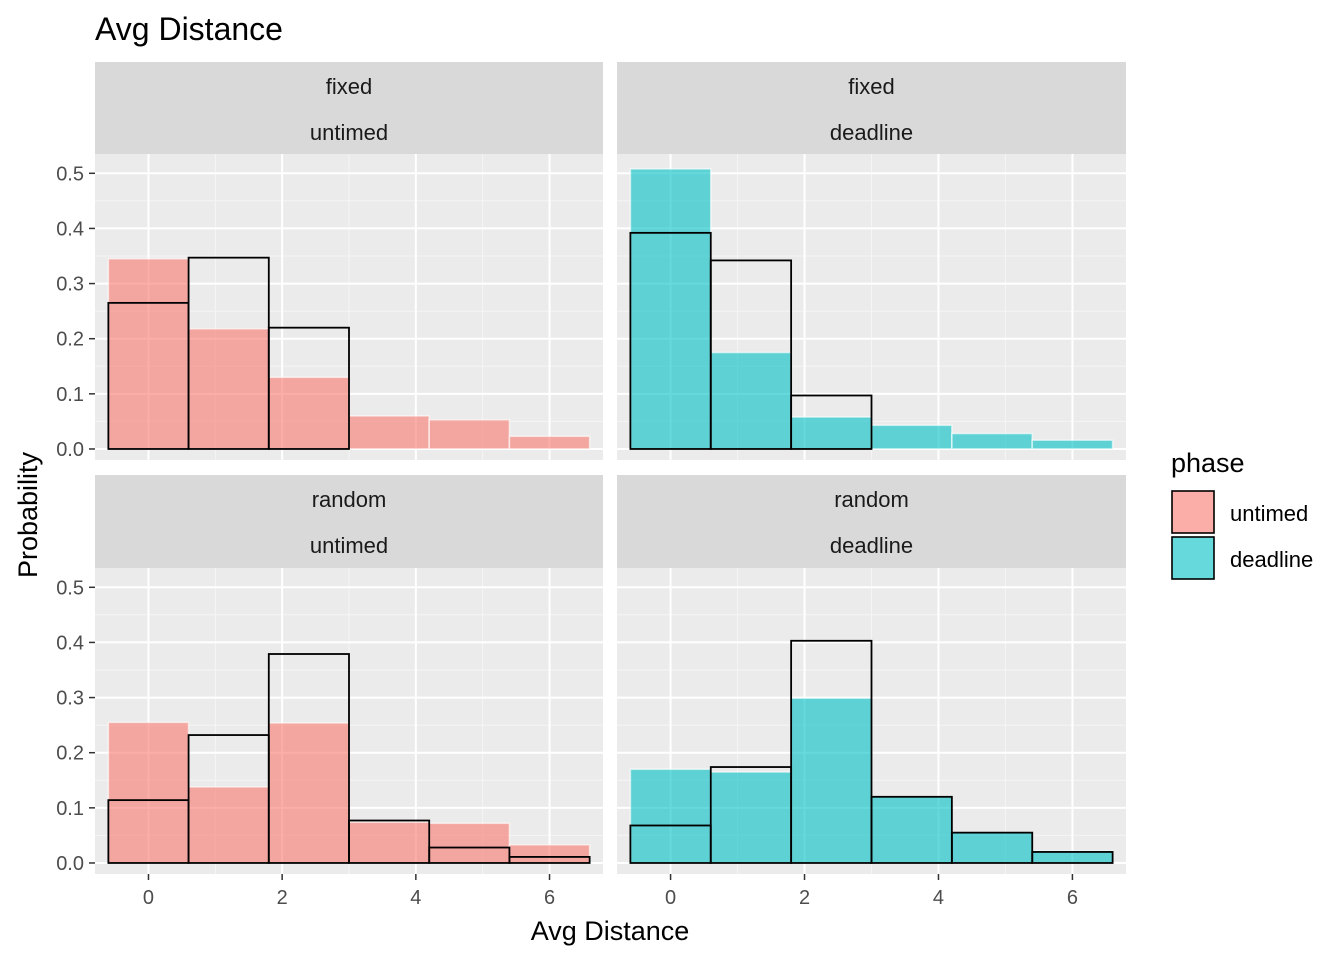 Image resolution: width=1344 pixels, height=960 pixels. I want to click on legend-label-untimed: untimed, so click(1269, 513).